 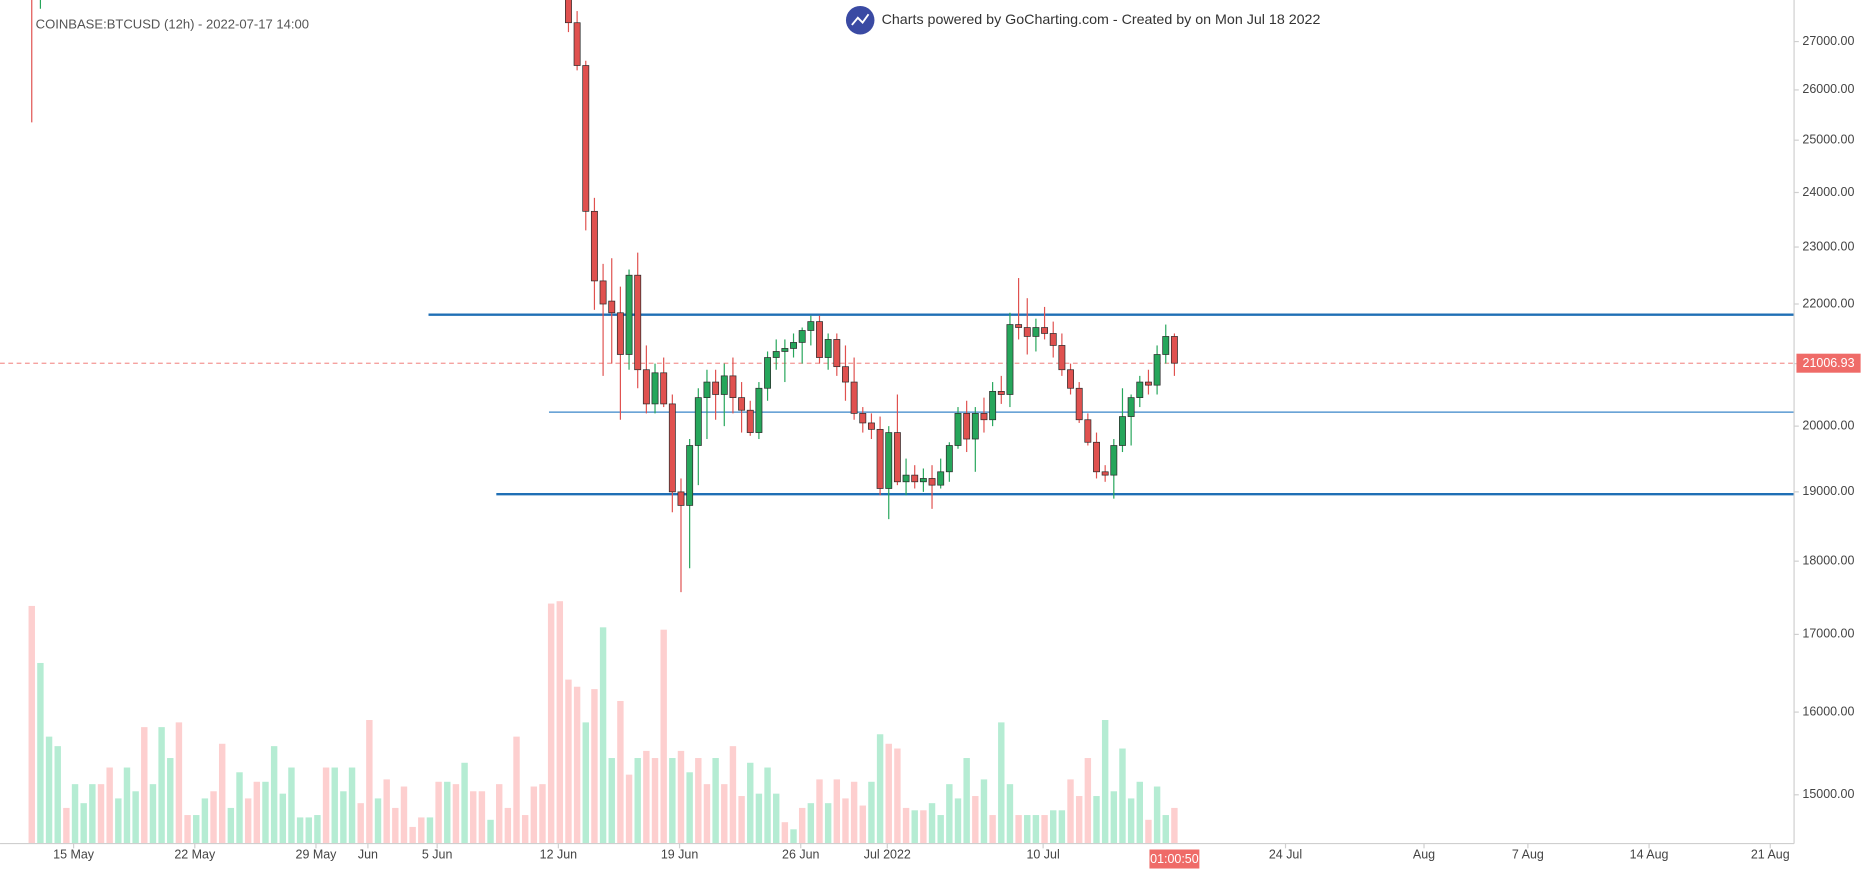 What do you see at coordinates (887, 855) in the screenshot?
I see `x-tick-label: Jul 2022` at bounding box center [887, 855].